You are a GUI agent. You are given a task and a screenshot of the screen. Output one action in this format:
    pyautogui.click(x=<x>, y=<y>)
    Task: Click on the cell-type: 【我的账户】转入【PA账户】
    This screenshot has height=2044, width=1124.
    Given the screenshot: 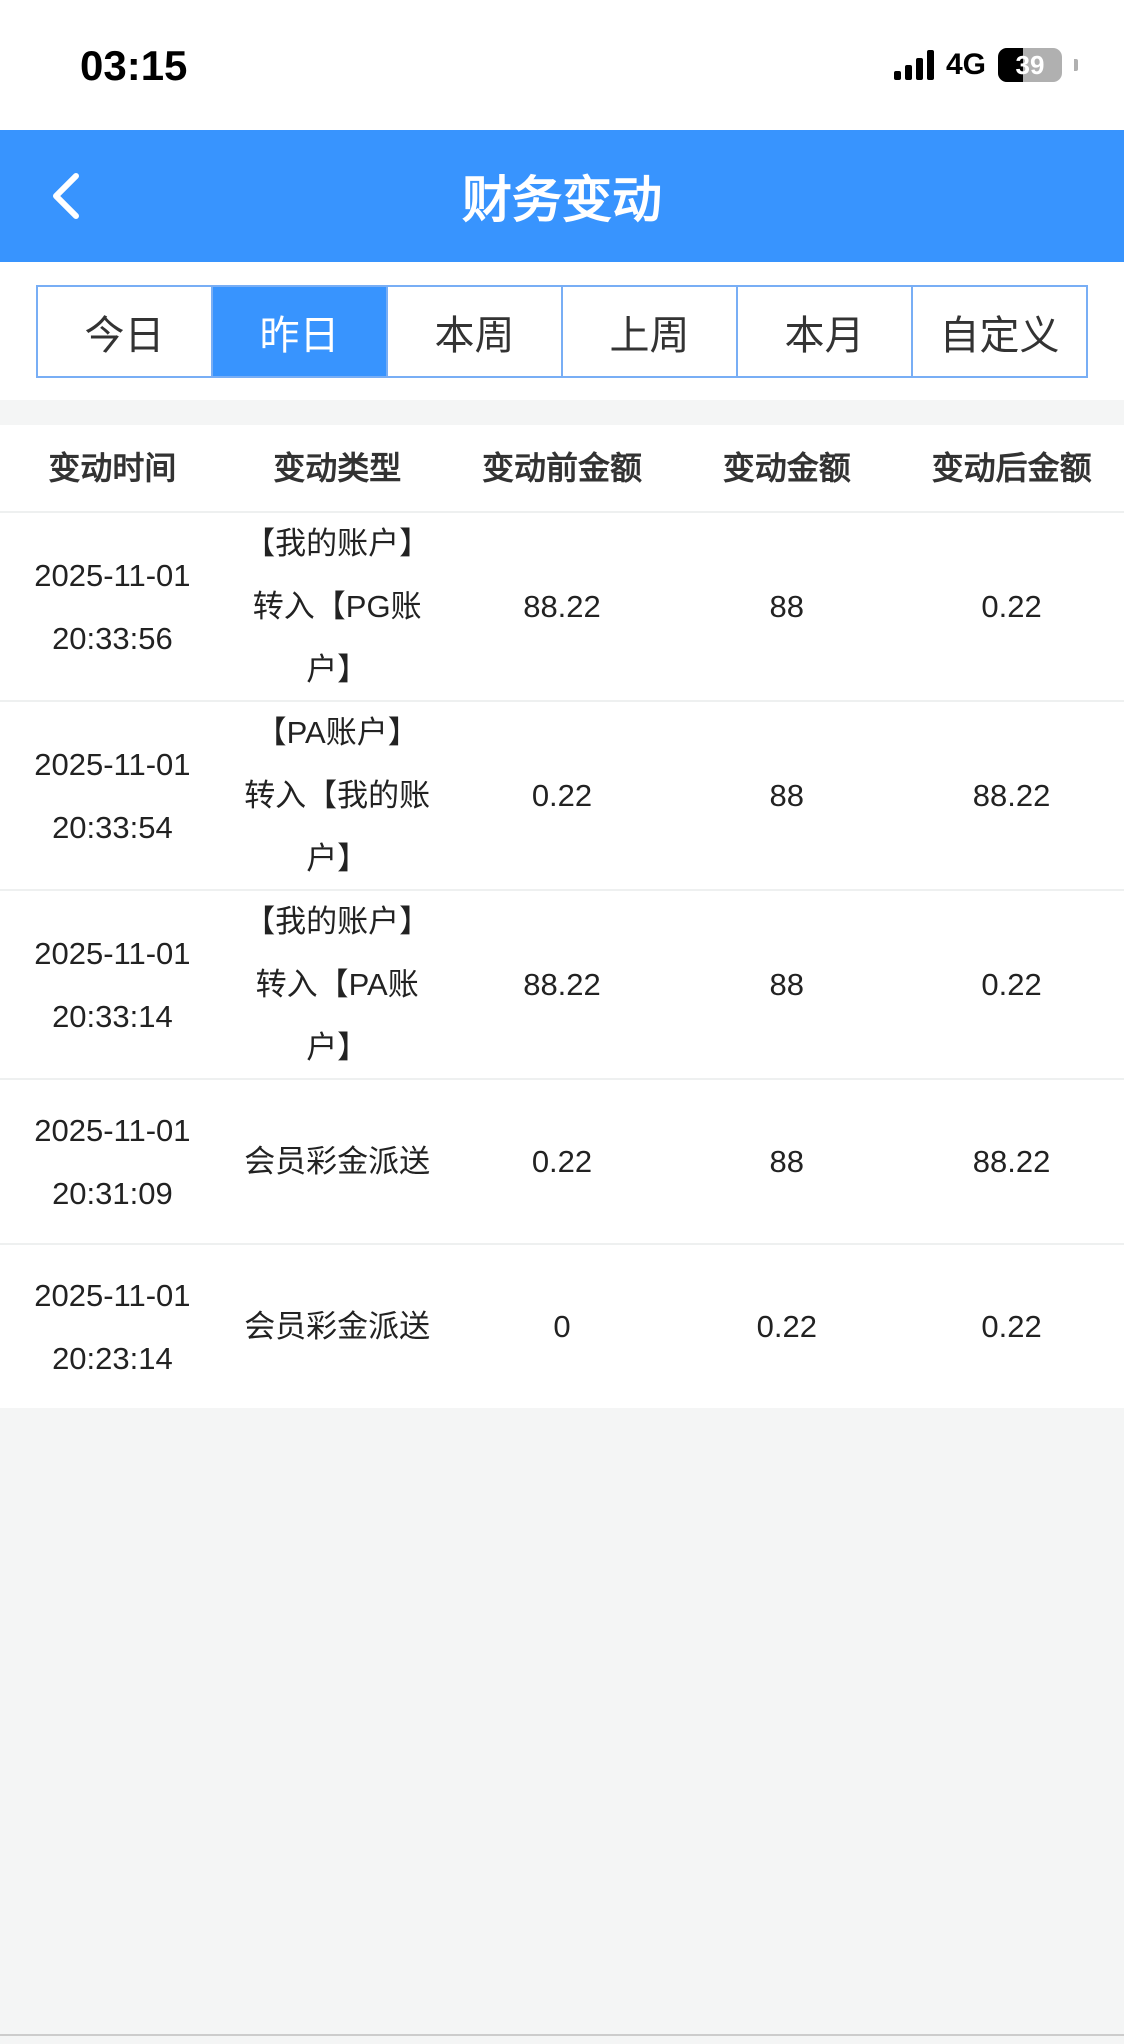 What is the action you would take?
    pyautogui.click(x=337, y=984)
    